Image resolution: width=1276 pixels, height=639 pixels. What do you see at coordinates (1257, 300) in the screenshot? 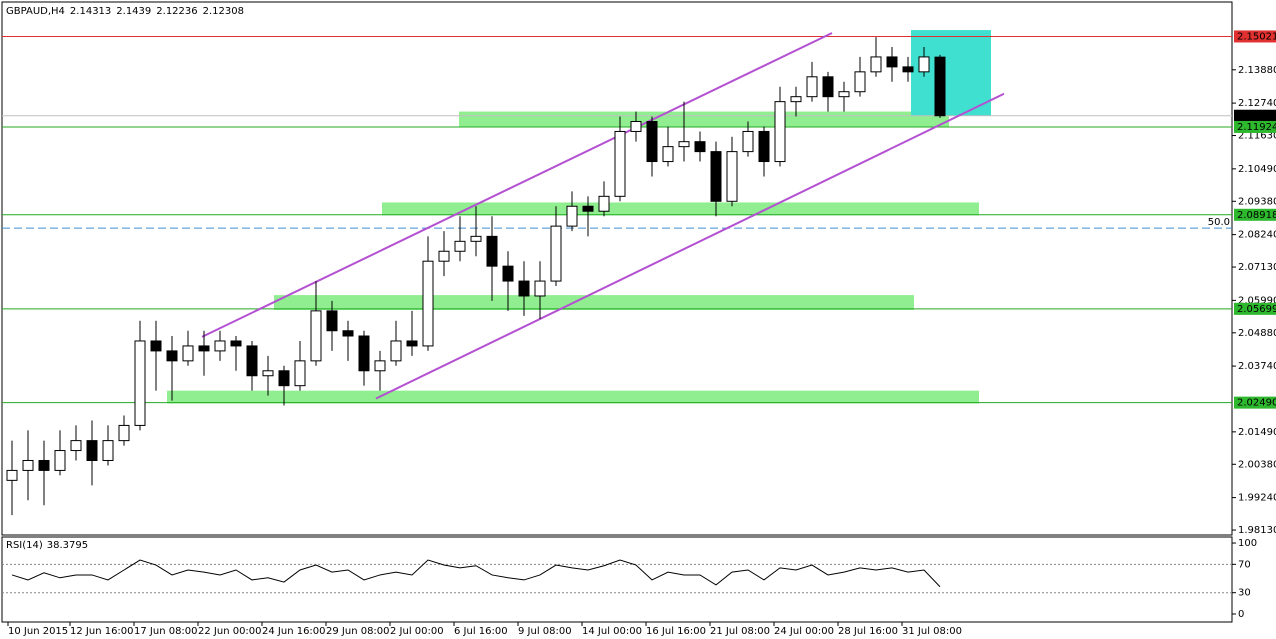
I see `y-tick-label: 2.05990` at bounding box center [1257, 300].